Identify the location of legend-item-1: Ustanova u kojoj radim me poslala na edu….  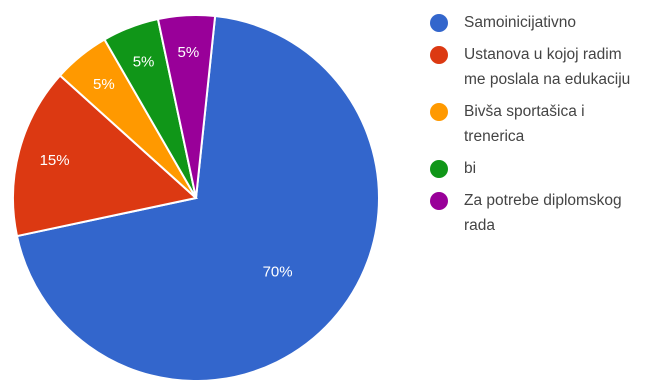
(537, 67).